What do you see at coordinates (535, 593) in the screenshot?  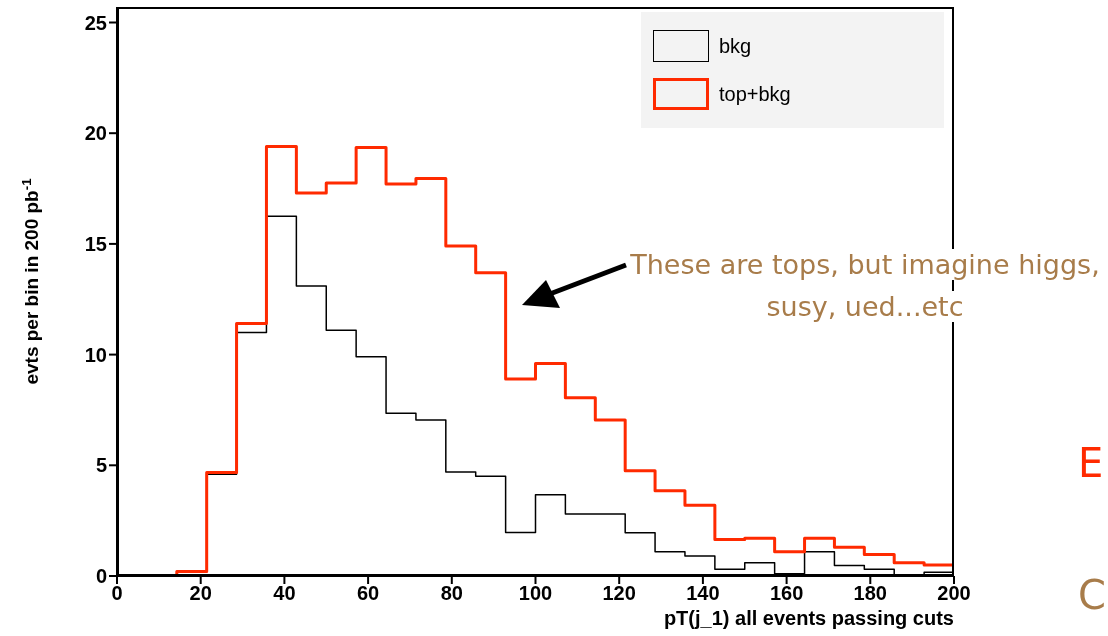 I see `x-tick-label: 100` at bounding box center [535, 593].